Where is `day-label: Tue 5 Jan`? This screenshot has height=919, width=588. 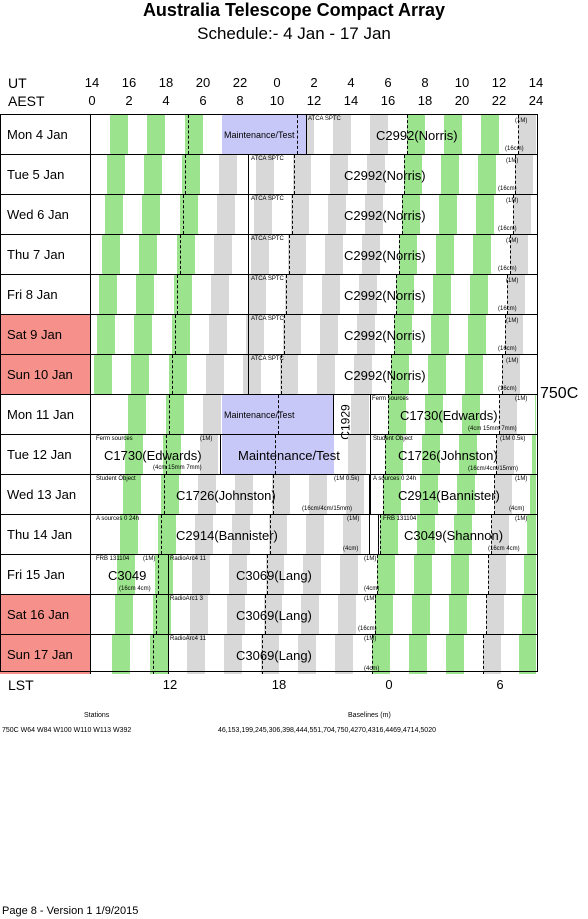
day-label: Tue 5 Jan is located at coordinates (45, 174).